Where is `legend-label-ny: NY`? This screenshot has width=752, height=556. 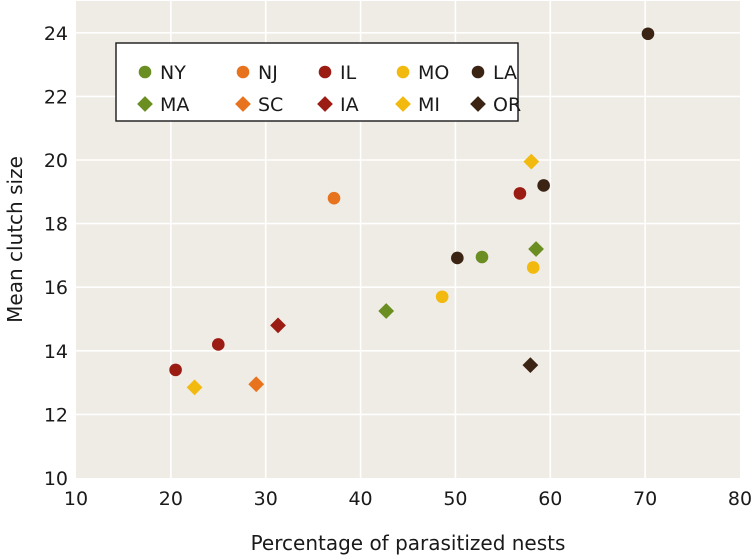 legend-label-ny: NY is located at coordinates (173, 73).